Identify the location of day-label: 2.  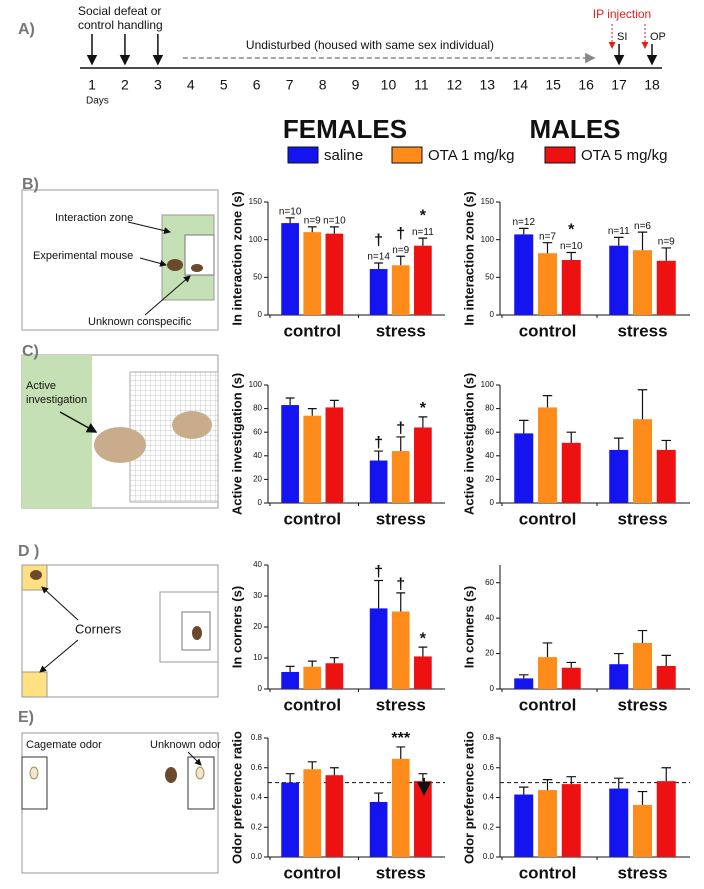
(125, 85).